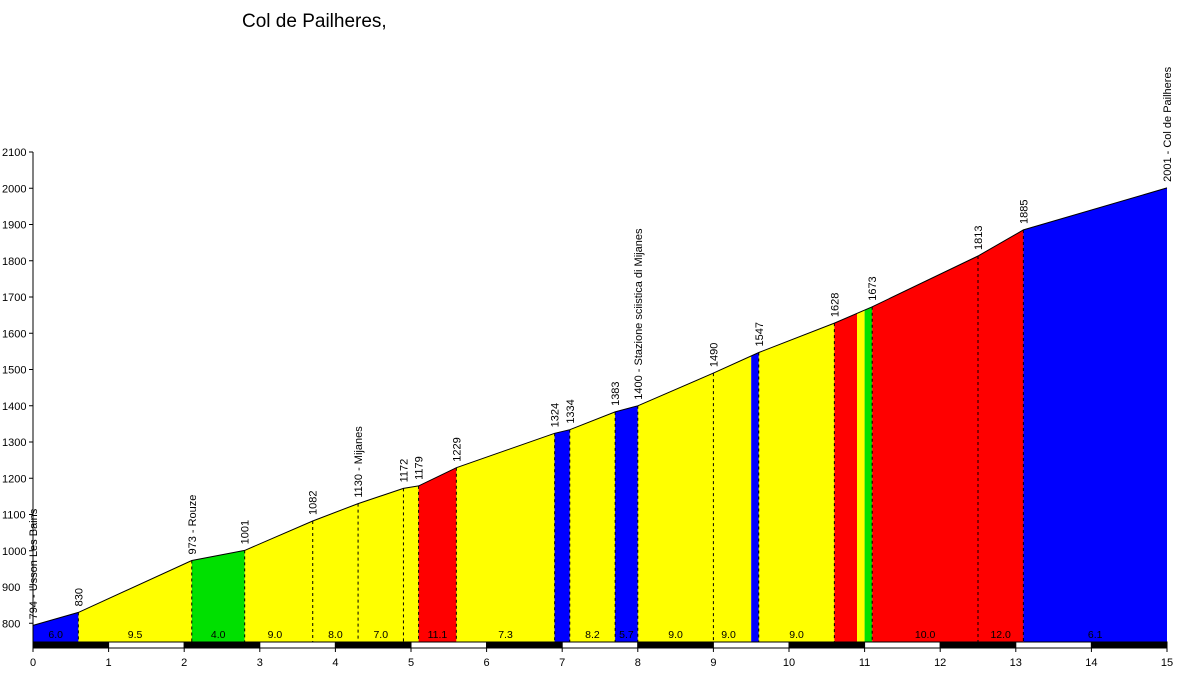  Describe the element at coordinates (34, 563) in the screenshot. I see `point-label: 794 - Usson Les Bains` at that location.